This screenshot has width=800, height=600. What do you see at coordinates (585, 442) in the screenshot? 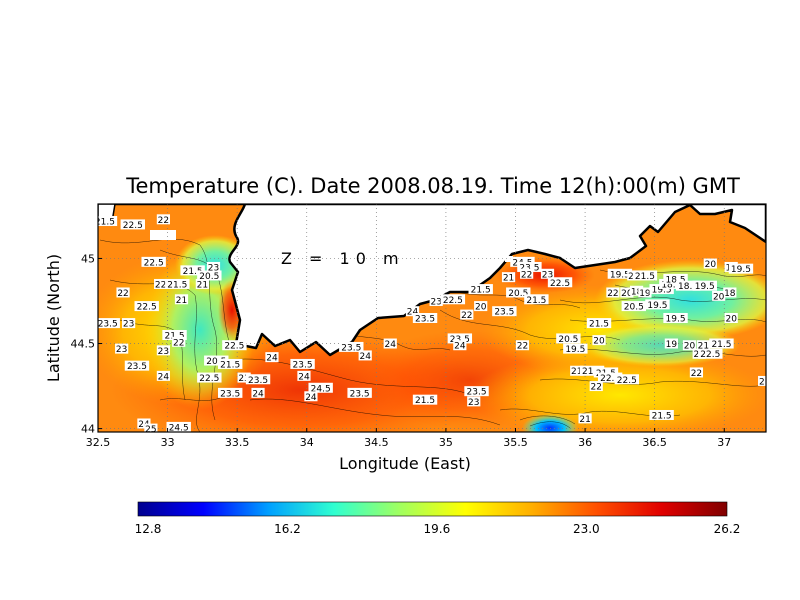
I see `x-tick-label: 36` at bounding box center [585, 442].